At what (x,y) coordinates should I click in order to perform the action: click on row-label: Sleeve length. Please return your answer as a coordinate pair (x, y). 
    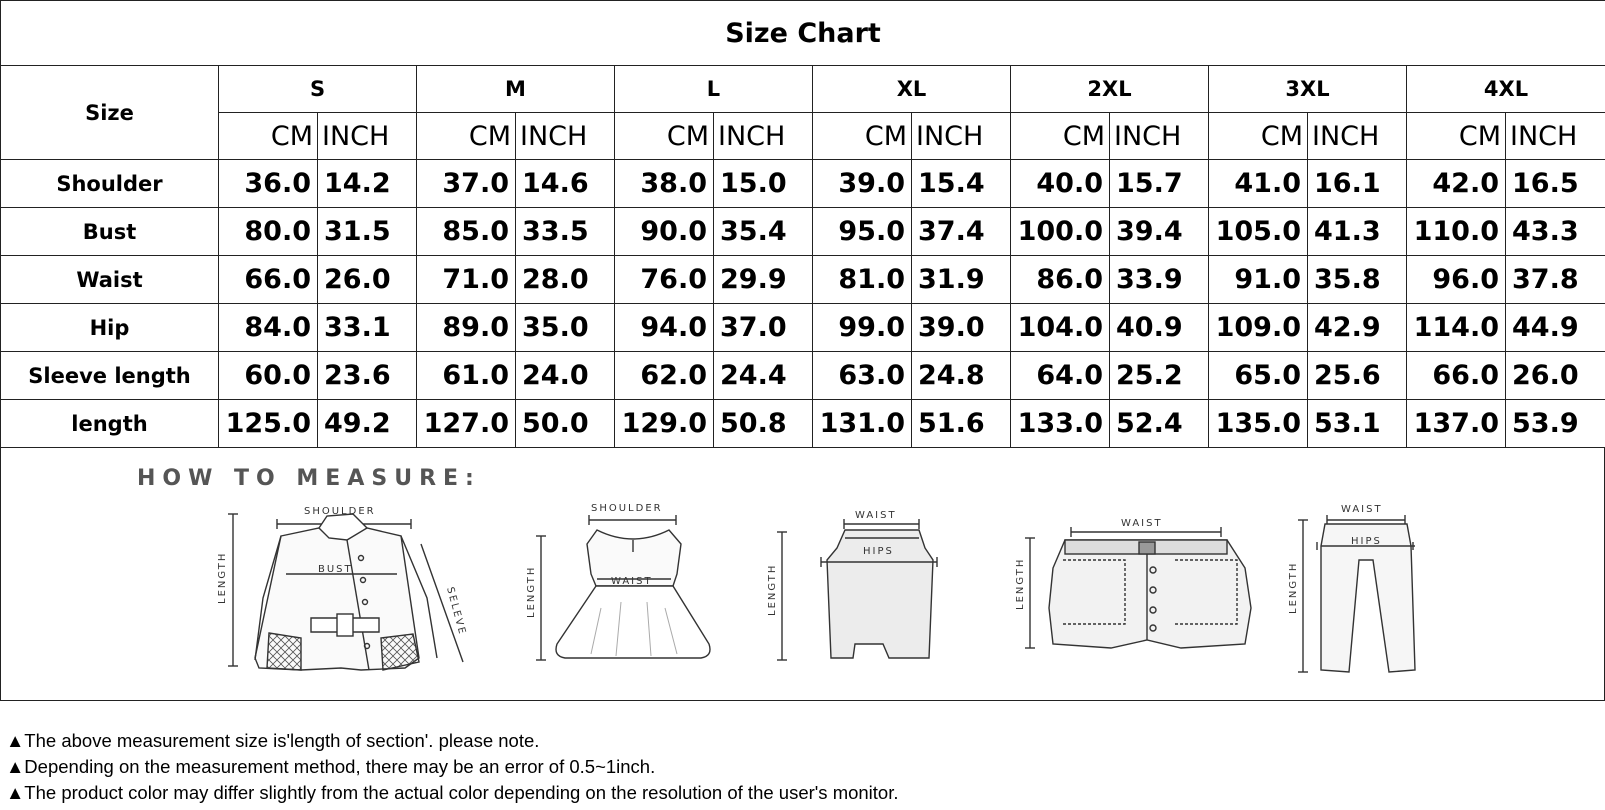
    Looking at the image, I should click on (109, 375).